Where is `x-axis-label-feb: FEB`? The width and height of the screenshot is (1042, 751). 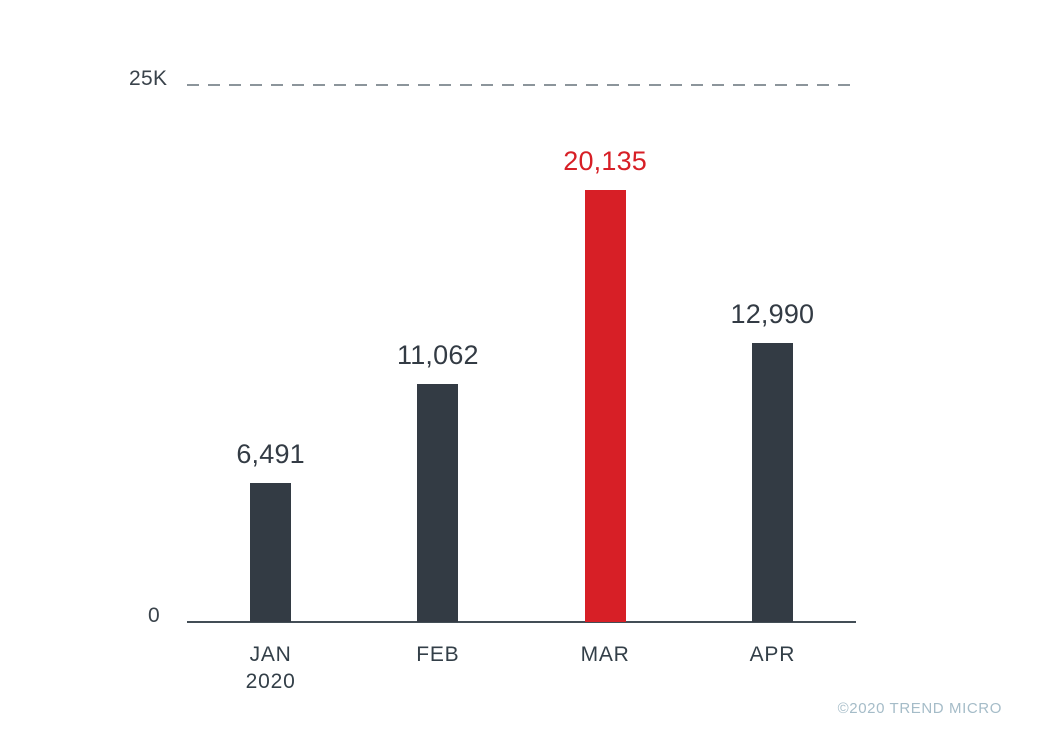 x-axis-label-feb: FEB is located at coordinates (438, 654).